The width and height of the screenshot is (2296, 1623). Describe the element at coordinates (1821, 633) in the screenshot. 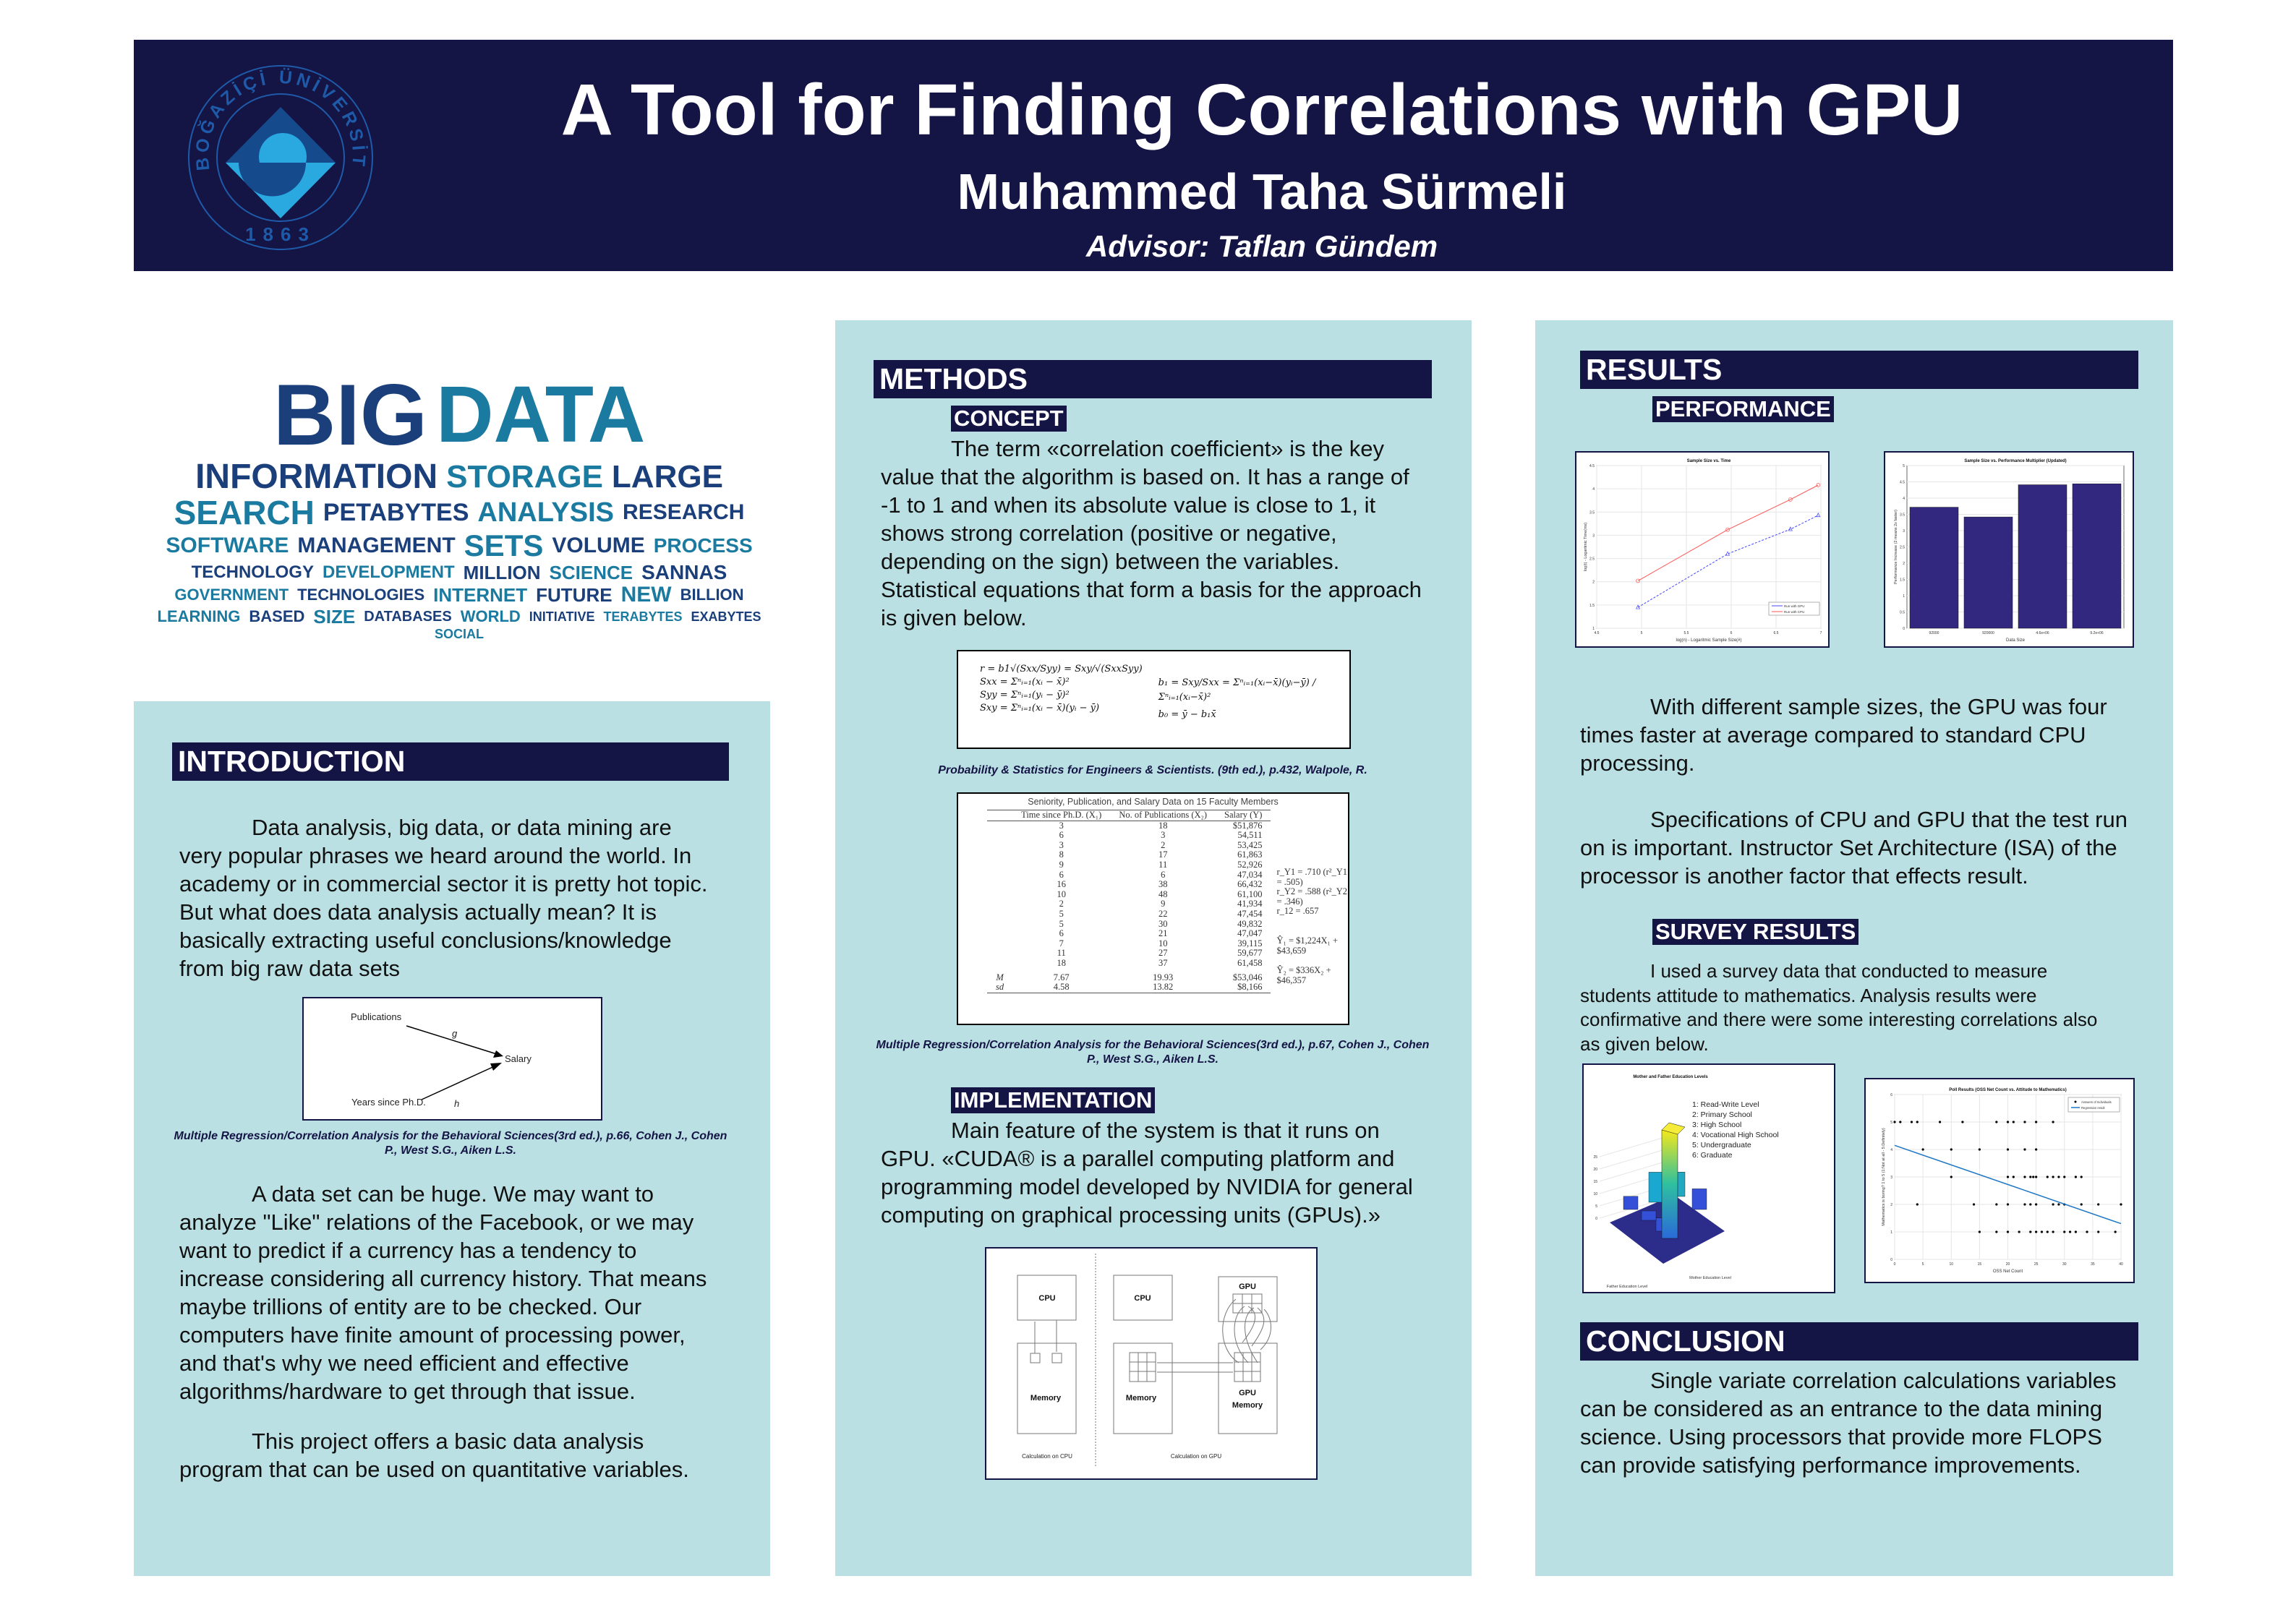

I see `x-tick-label: 7` at that location.